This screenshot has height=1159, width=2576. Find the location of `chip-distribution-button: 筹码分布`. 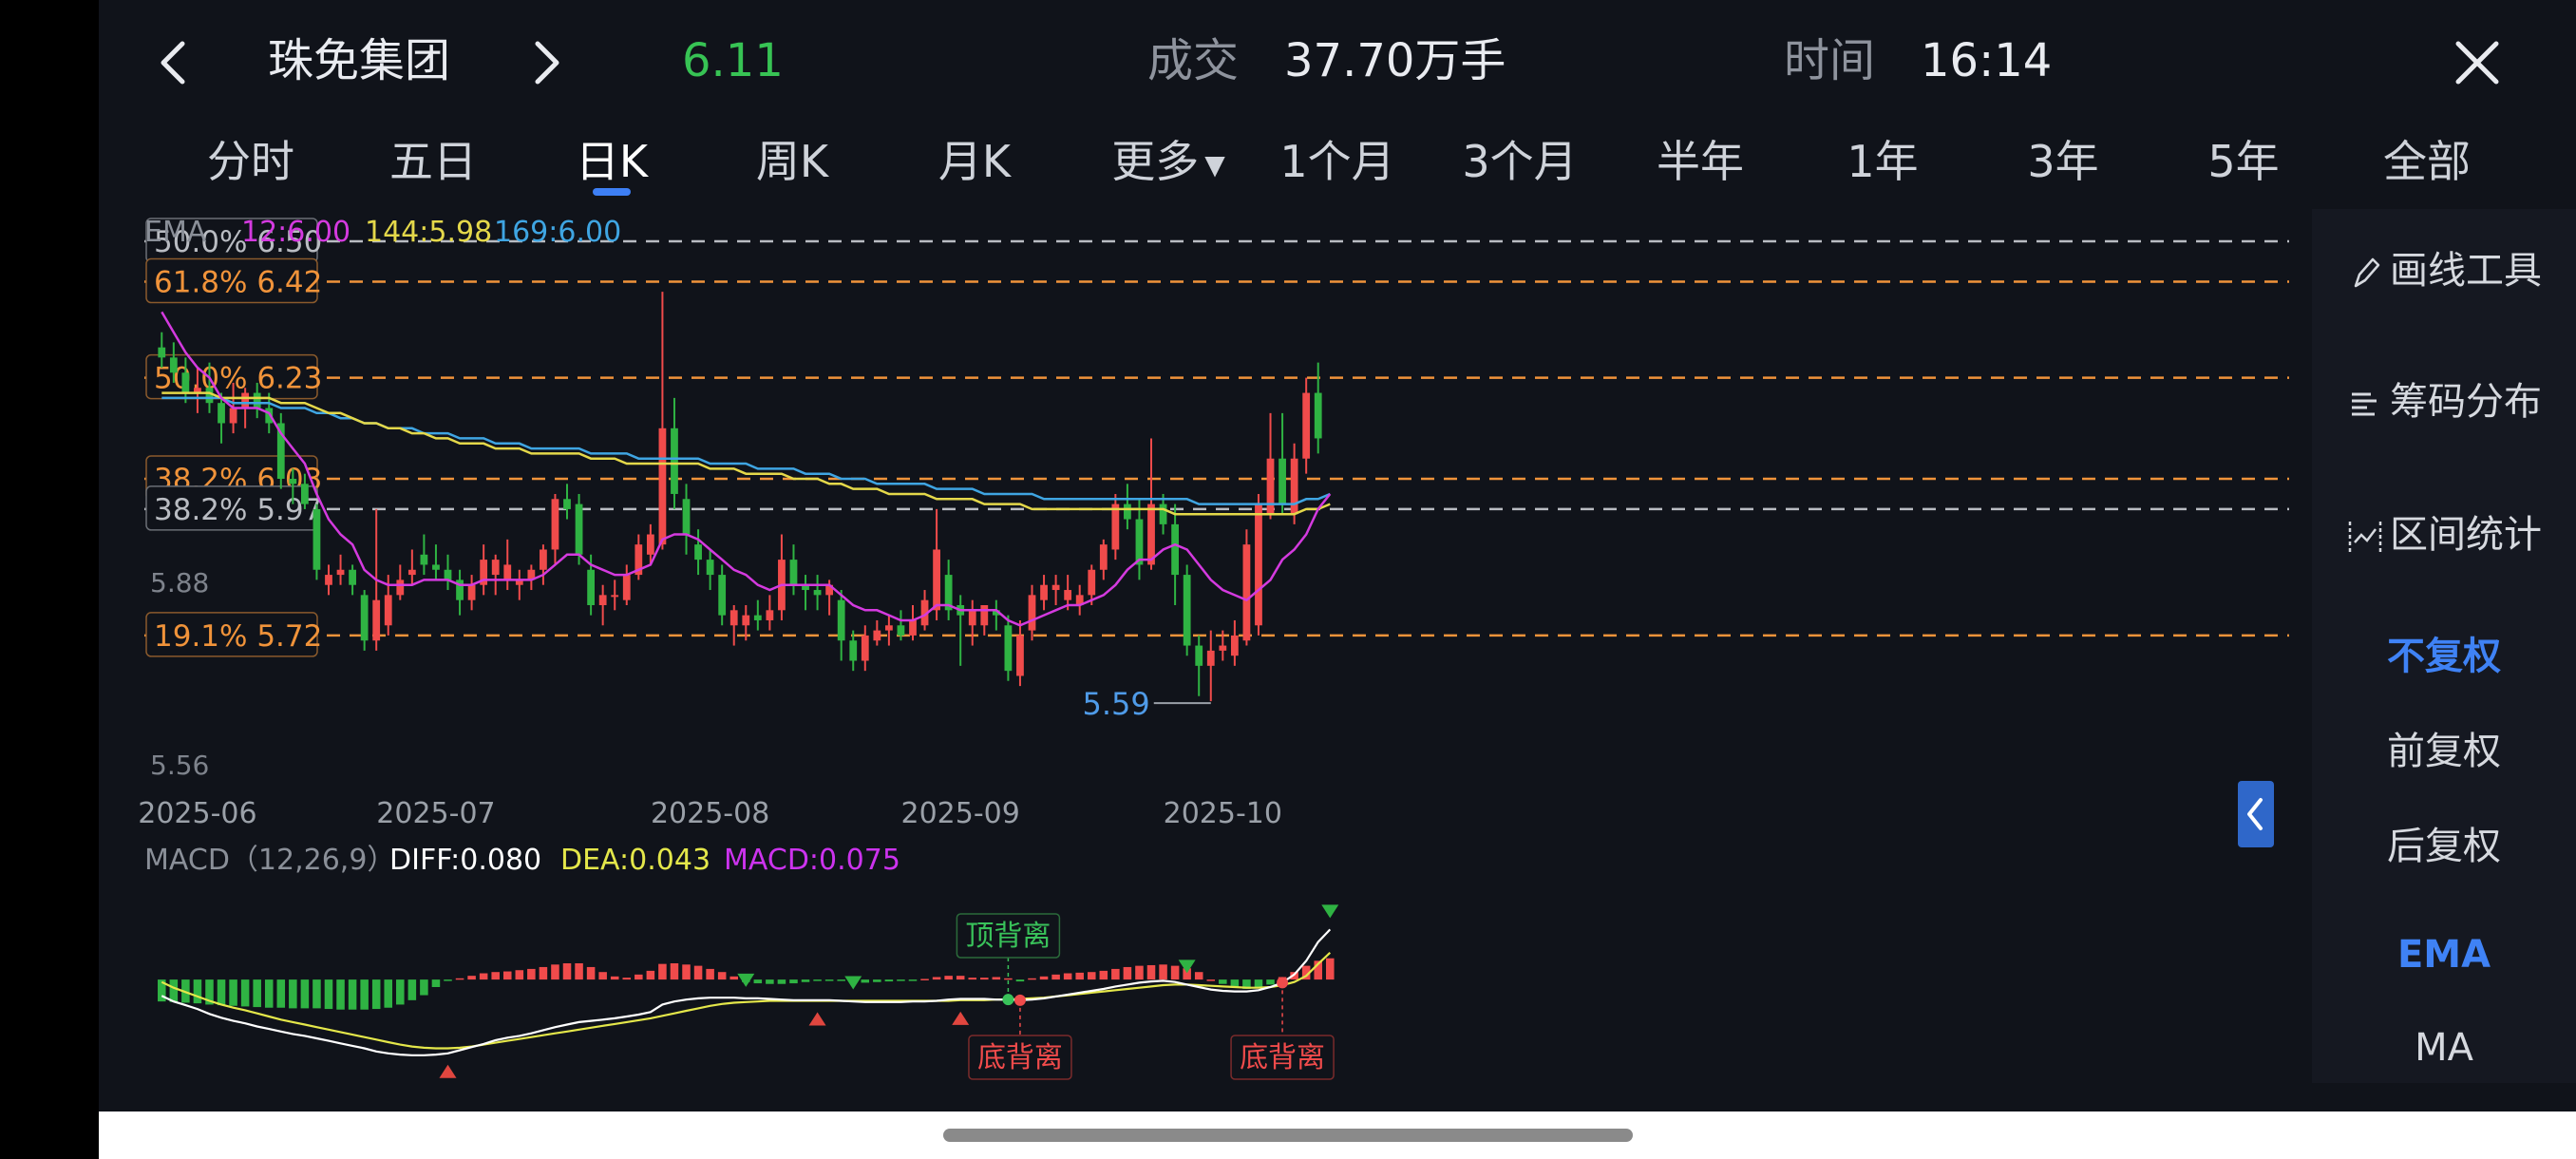

chip-distribution-button: 筹码分布 is located at coordinates (2444, 402).